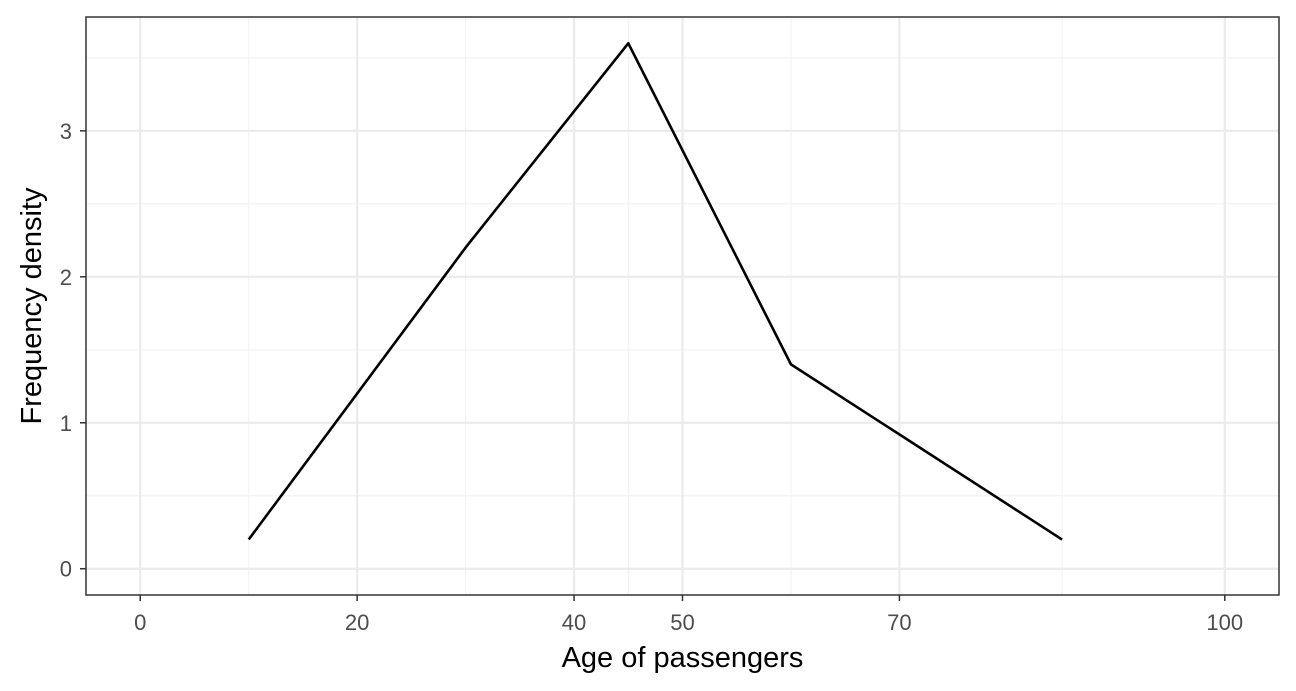 The width and height of the screenshot is (1296, 691). Describe the element at coordinates (73, 350) in the screenshot. I see `y-axis-ticks: 0 1 2 3` at that location.